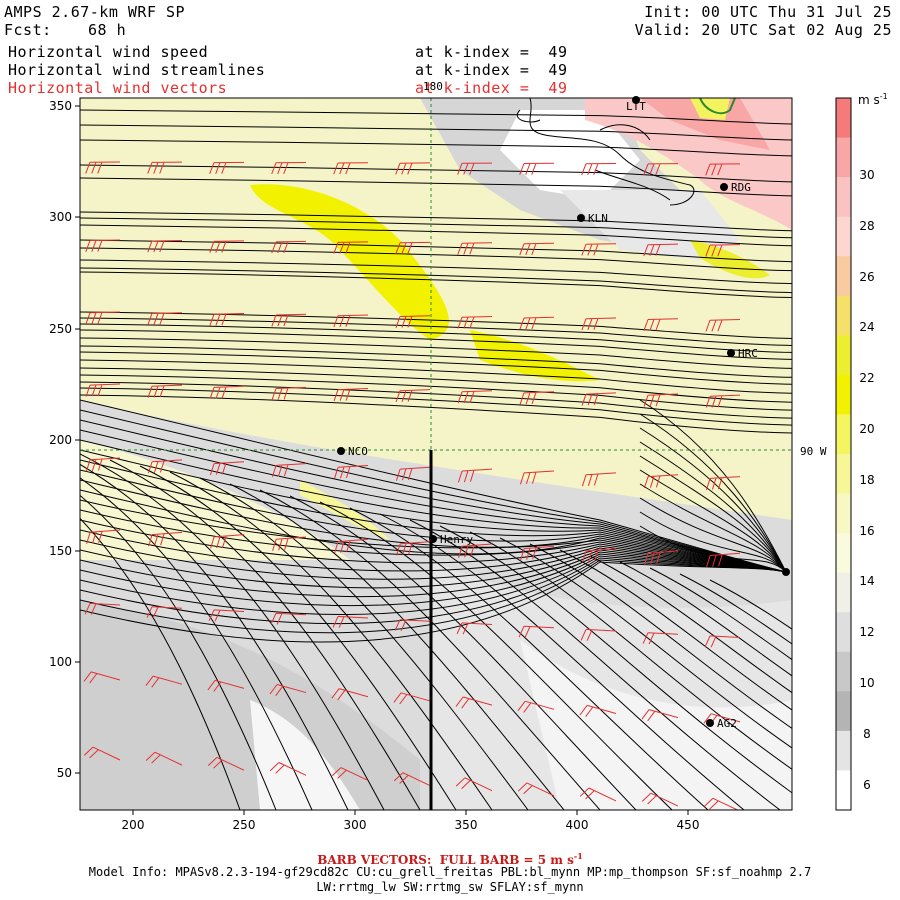 This screenshot has height=900, width=900. What do you see at coordinates (656, 725) in the screenshot?
I see `shading-white-lower-right` at bounding box center [656, 725].